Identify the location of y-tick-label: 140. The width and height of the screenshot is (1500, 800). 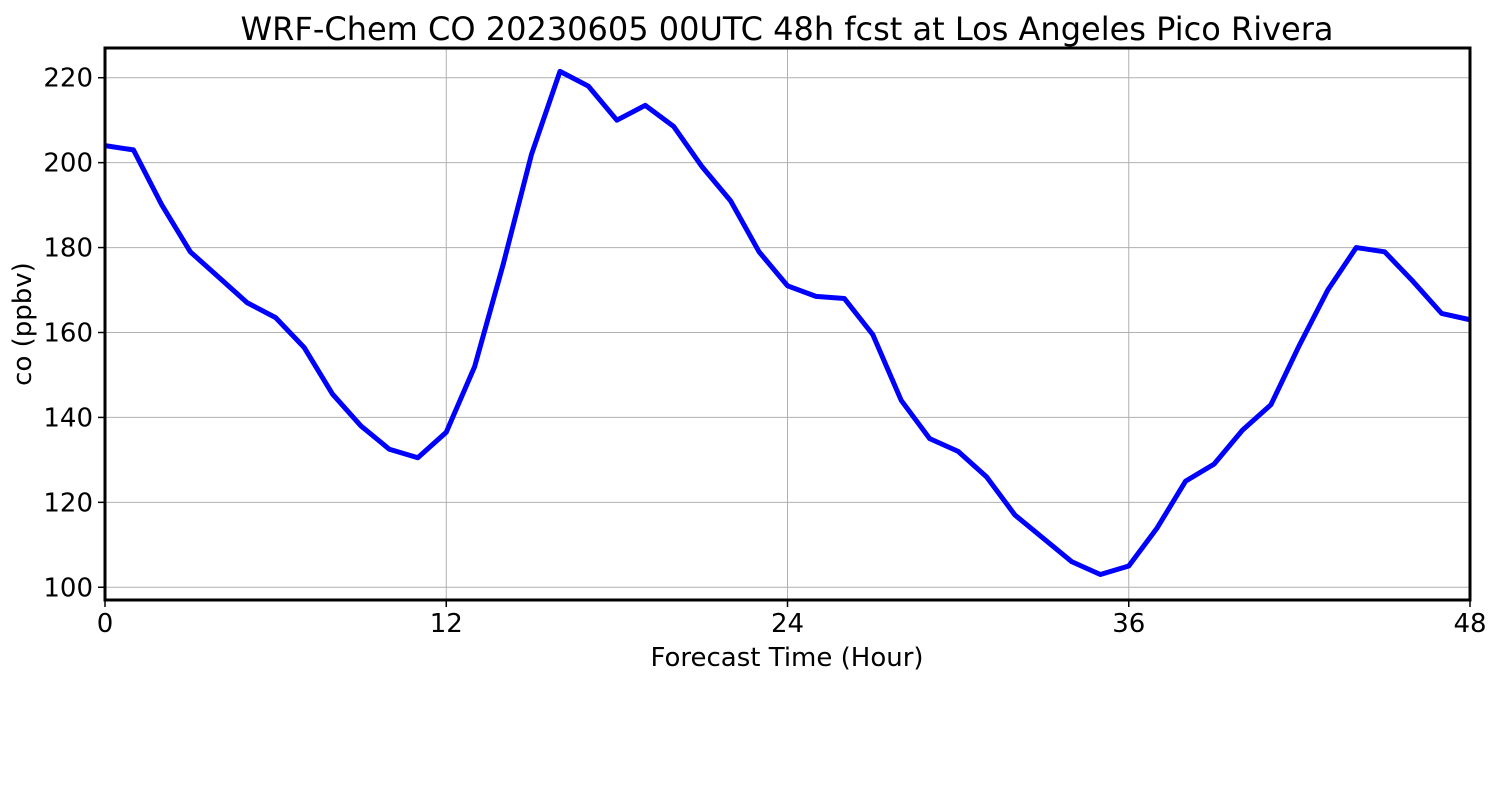
(68, 418).